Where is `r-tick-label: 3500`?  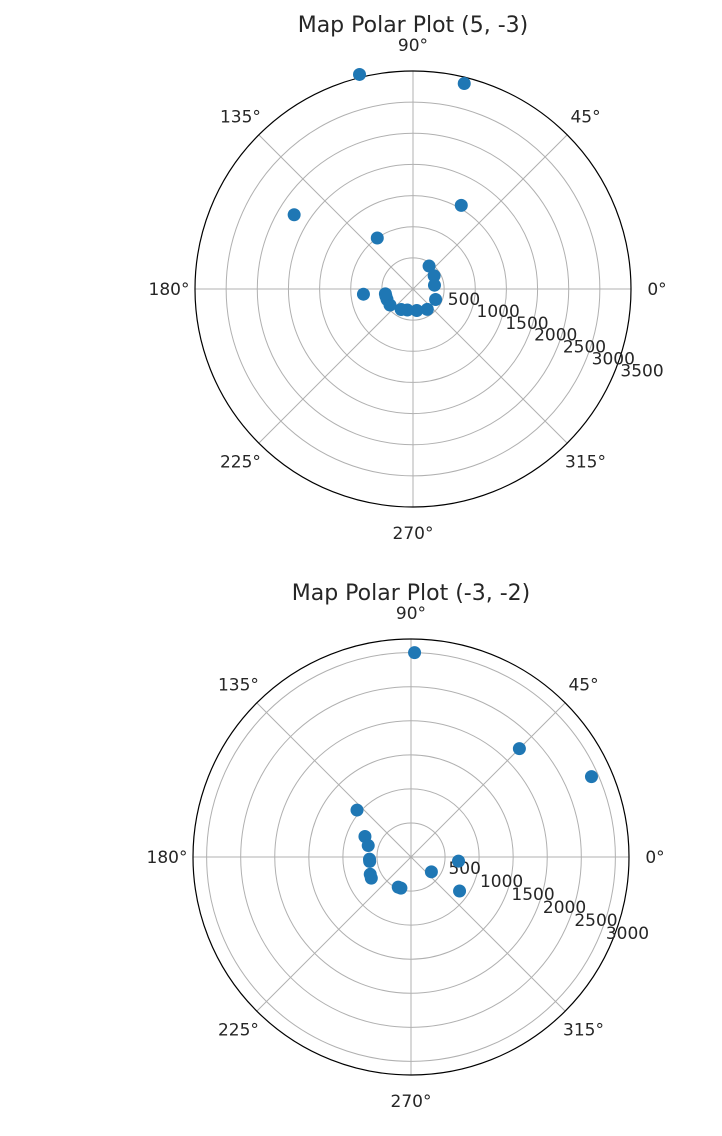 r-tick-label: 3500 is located at coordinates (641, 371).